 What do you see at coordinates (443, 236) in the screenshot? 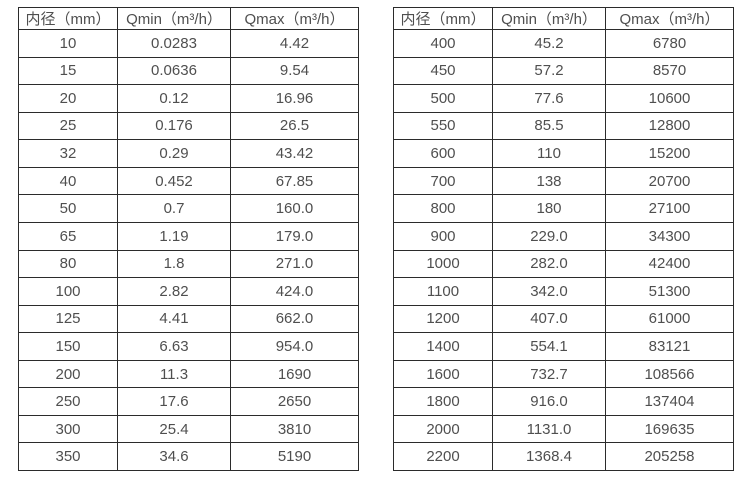
I see `table-cell: 900` at bounding box center [443, 236].